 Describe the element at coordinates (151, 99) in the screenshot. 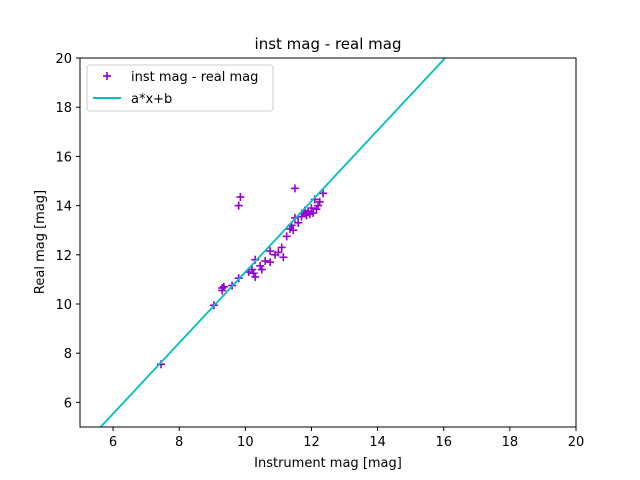

I see `legend-label-line: a*x+b` at that location.